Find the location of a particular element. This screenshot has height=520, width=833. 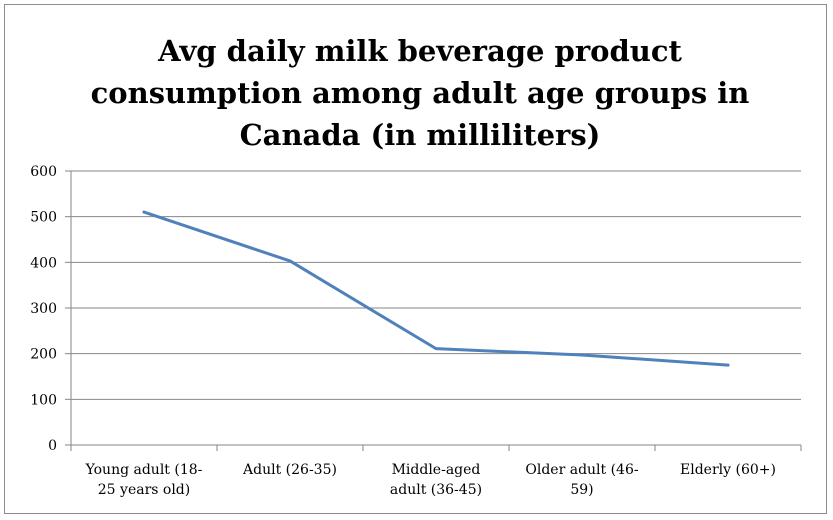

y-tick-label: 300 is located at coordinates (43, 309).